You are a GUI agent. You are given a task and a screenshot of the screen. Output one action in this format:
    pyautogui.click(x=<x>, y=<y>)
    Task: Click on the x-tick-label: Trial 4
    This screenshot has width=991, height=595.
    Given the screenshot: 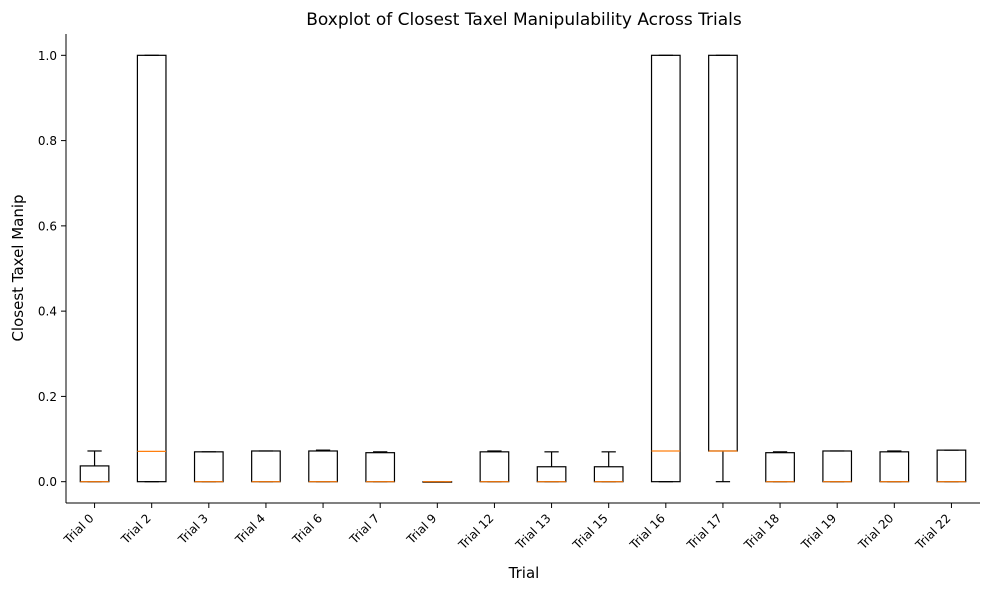 What is the action you would take?
    pyautogui.click(x=250, y=529)
    